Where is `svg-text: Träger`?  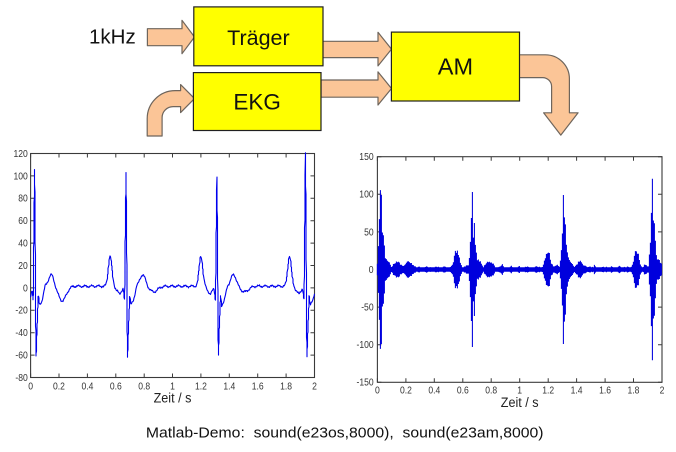 svg-text: Träger is located at coordinates (258, 38).